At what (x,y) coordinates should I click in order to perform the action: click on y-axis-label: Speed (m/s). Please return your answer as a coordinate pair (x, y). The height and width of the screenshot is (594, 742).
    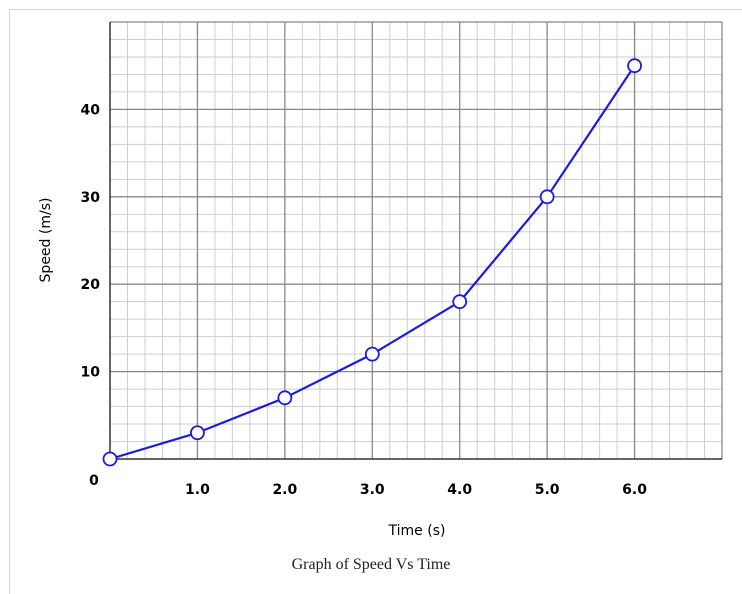
    Looking at the image, I should click on (46, 240).